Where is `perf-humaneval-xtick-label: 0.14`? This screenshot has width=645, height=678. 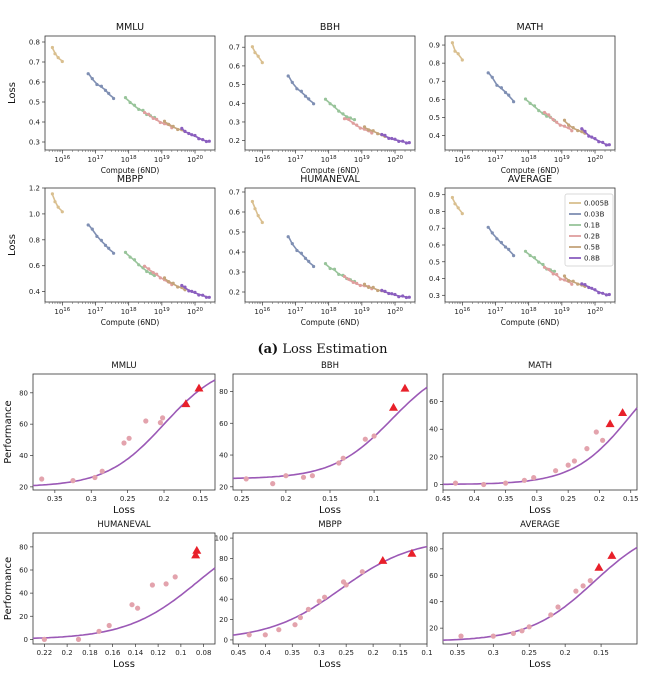 perf-humaneval-xtick-label: 0.14 is located at coordinates (136, 653).